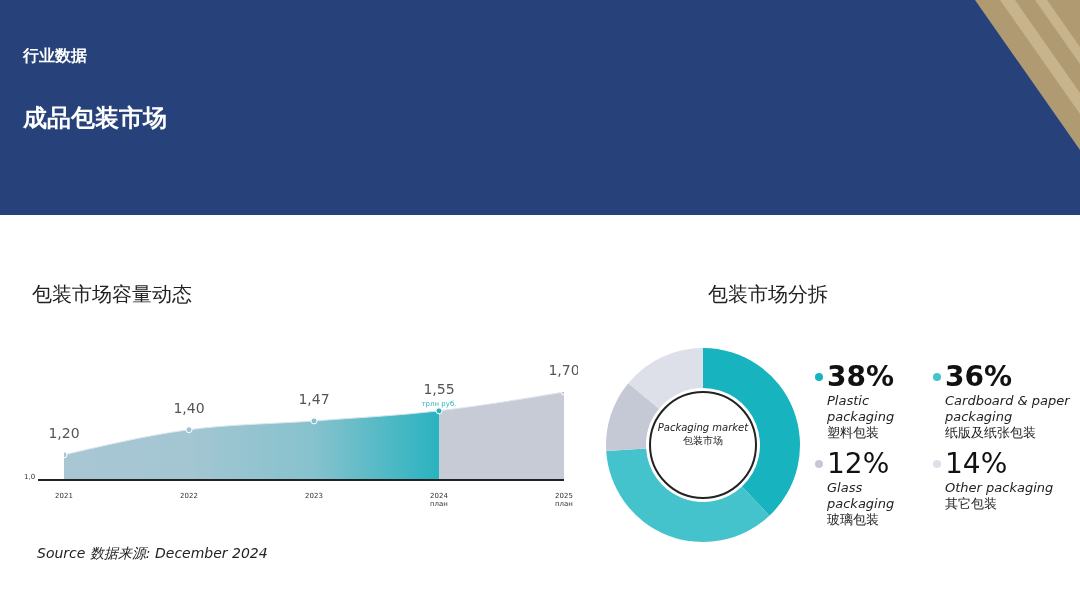  I want to click on legend-label: Plastic packaging 塑料包装, so click(861, 417).